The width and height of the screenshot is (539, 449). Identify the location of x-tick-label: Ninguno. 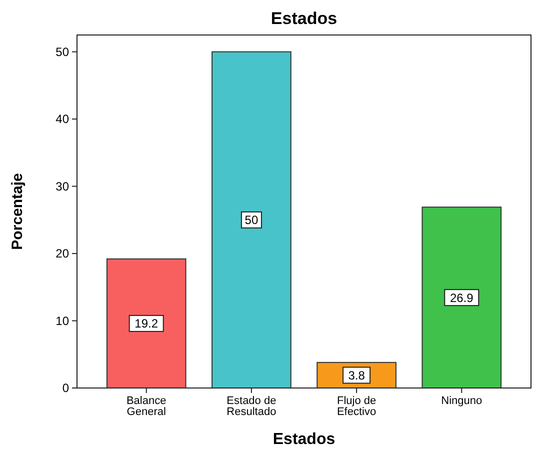
(461, 401).